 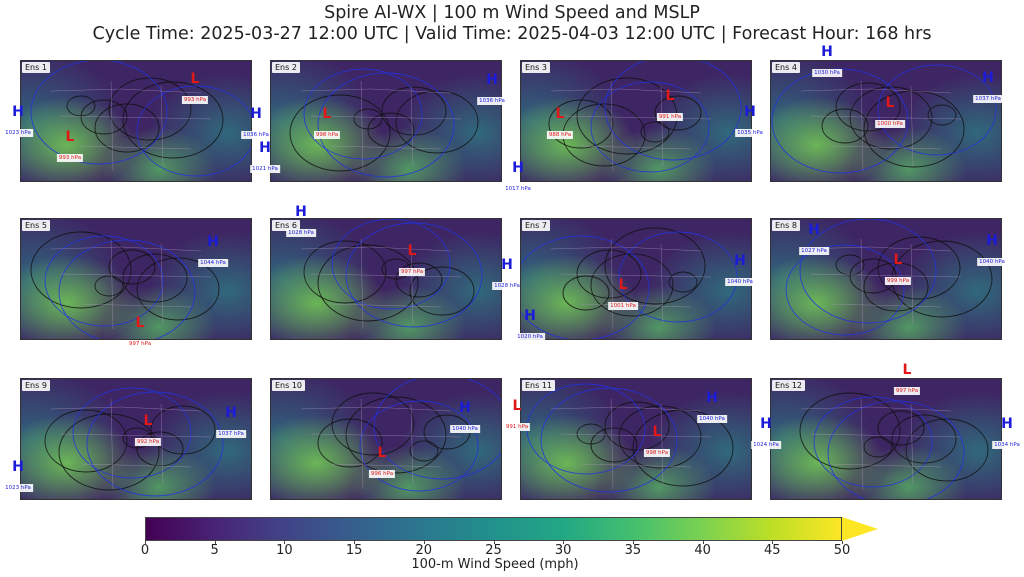 What do you see at coordinates (536, 67) in the screenshot?
I see `ensemble-label: Ens 3` at bounding box center [536, 67].